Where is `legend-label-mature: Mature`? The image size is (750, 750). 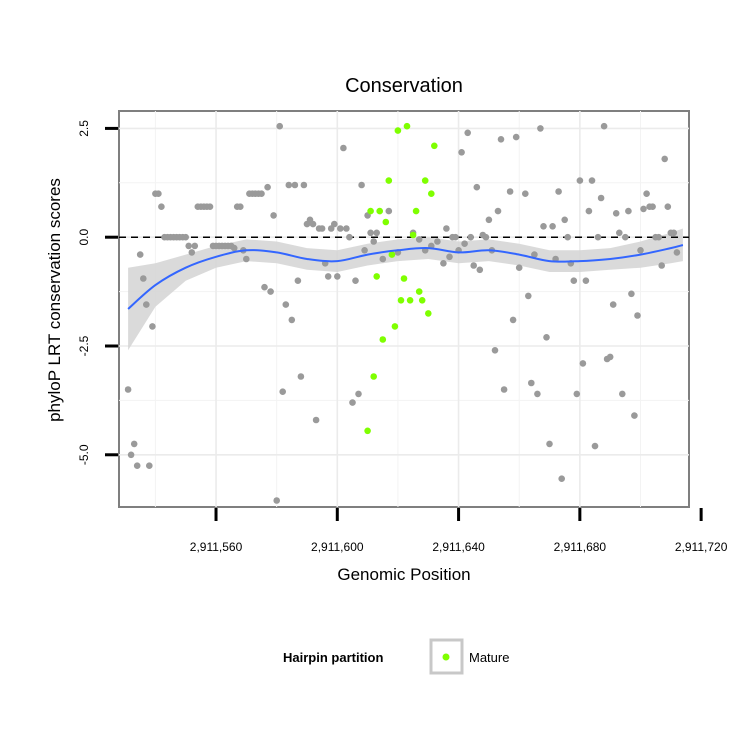
legend-label-mature: Mature is located at coordinates (489, 657).